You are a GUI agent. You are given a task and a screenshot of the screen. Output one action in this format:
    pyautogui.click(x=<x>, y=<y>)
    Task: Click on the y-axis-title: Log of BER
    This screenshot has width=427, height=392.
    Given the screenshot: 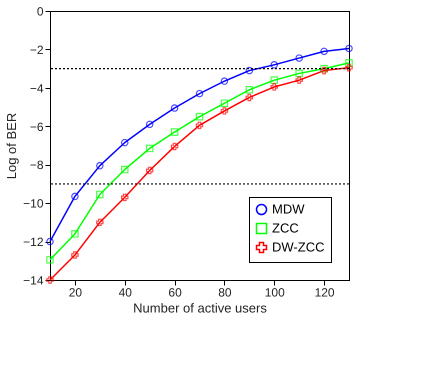 What is the action you would take?
    pyautogui.click(x=12, y=146)
    